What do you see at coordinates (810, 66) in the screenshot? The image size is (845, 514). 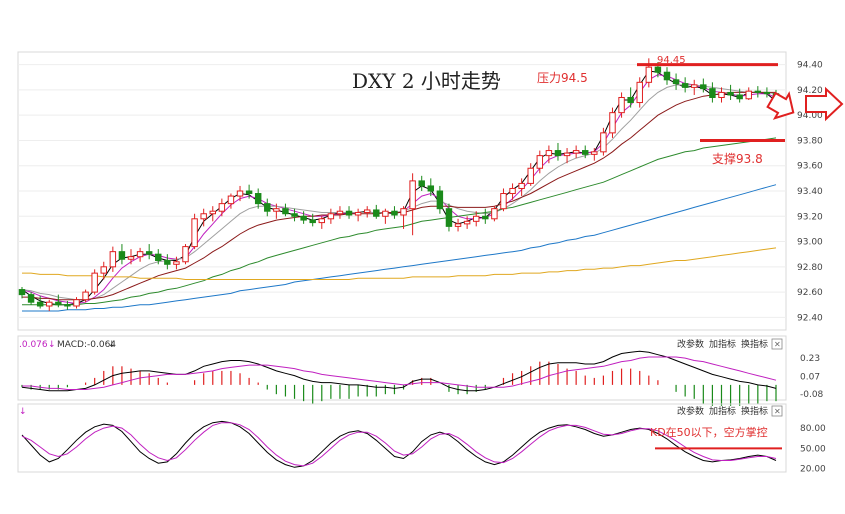 I see `price-tick-label: 94.40` at bounding box center [810, 66].